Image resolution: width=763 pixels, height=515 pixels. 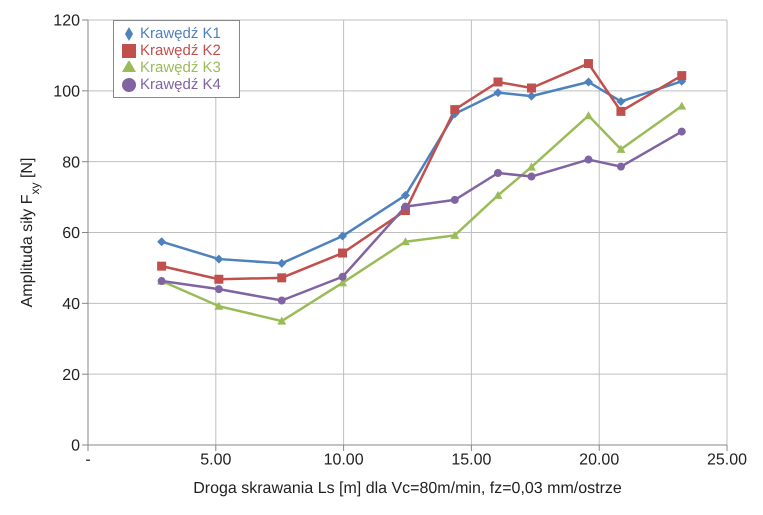 What do you see at coordinates (216, 459) in the screenshot?
I see `x-tick-label: 5.00` at bounding box center [216, 459].